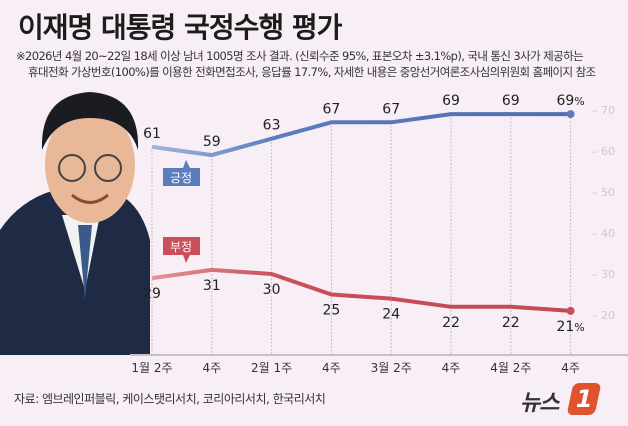  Describe the element at coordinates (565, 400) in the screenshot. I see `news1-logo: 뉴스 1` at that location.